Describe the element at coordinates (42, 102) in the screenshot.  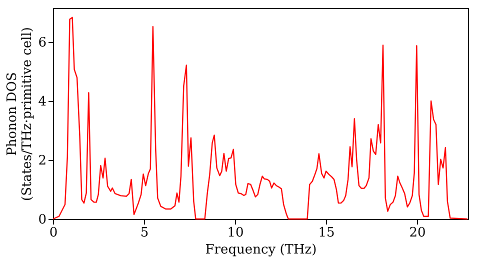
I see `y-tick-label: 4` at that location.